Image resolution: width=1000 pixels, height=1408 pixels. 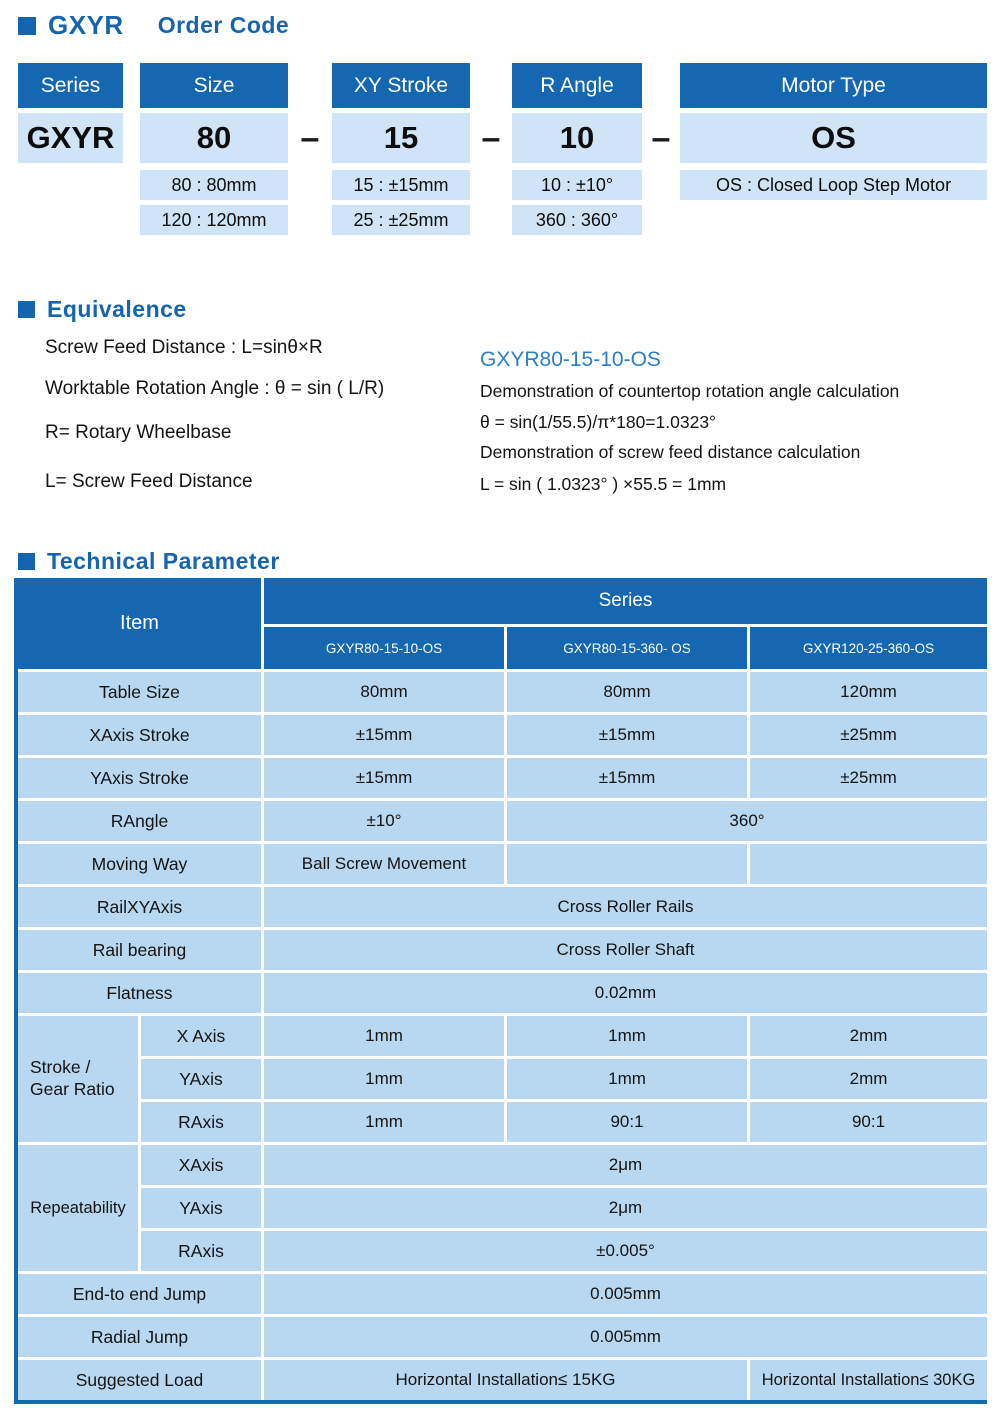 What do you see at coordinates (139, 993) in the screenshot?
I see `row-label-flatness: Flatness` at bounding box center [139, 993].